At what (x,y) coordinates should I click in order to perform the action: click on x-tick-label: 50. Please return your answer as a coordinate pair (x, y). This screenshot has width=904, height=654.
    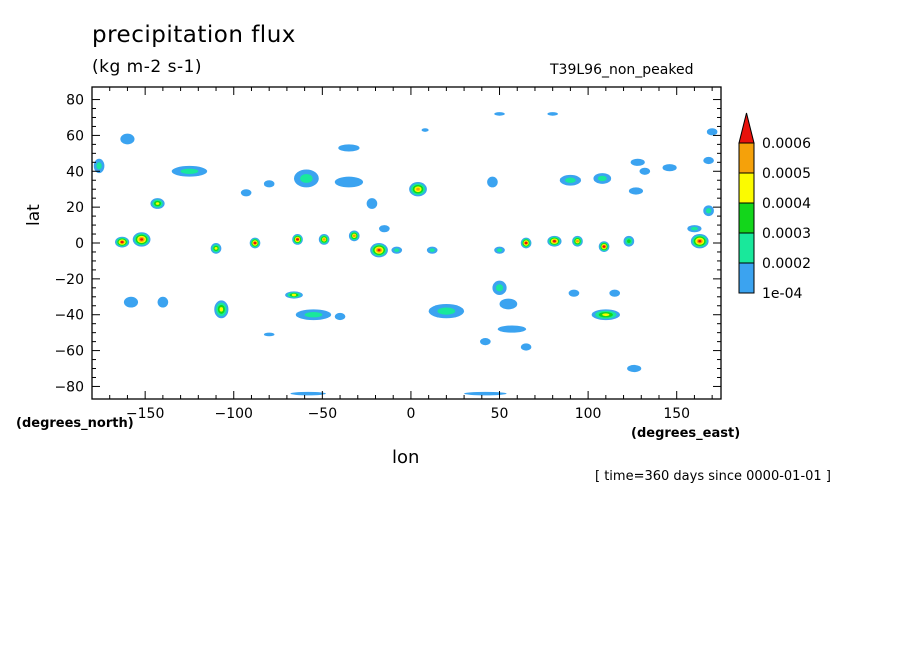
    Looking at the image, I should click on (500, 414).